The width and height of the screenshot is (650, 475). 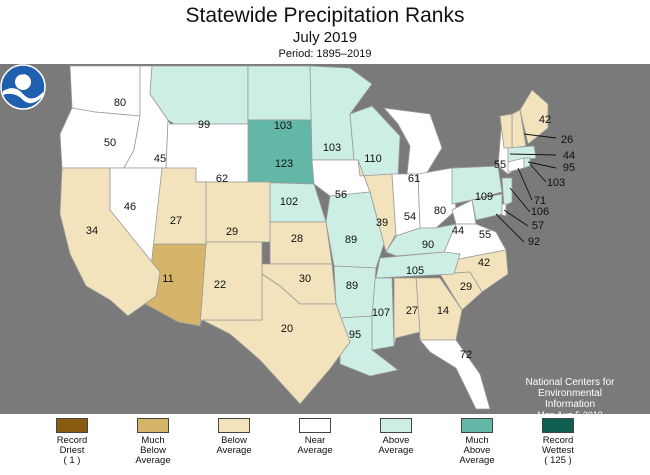 I want to click on callout-line-vt, so click(x=533, y=154).